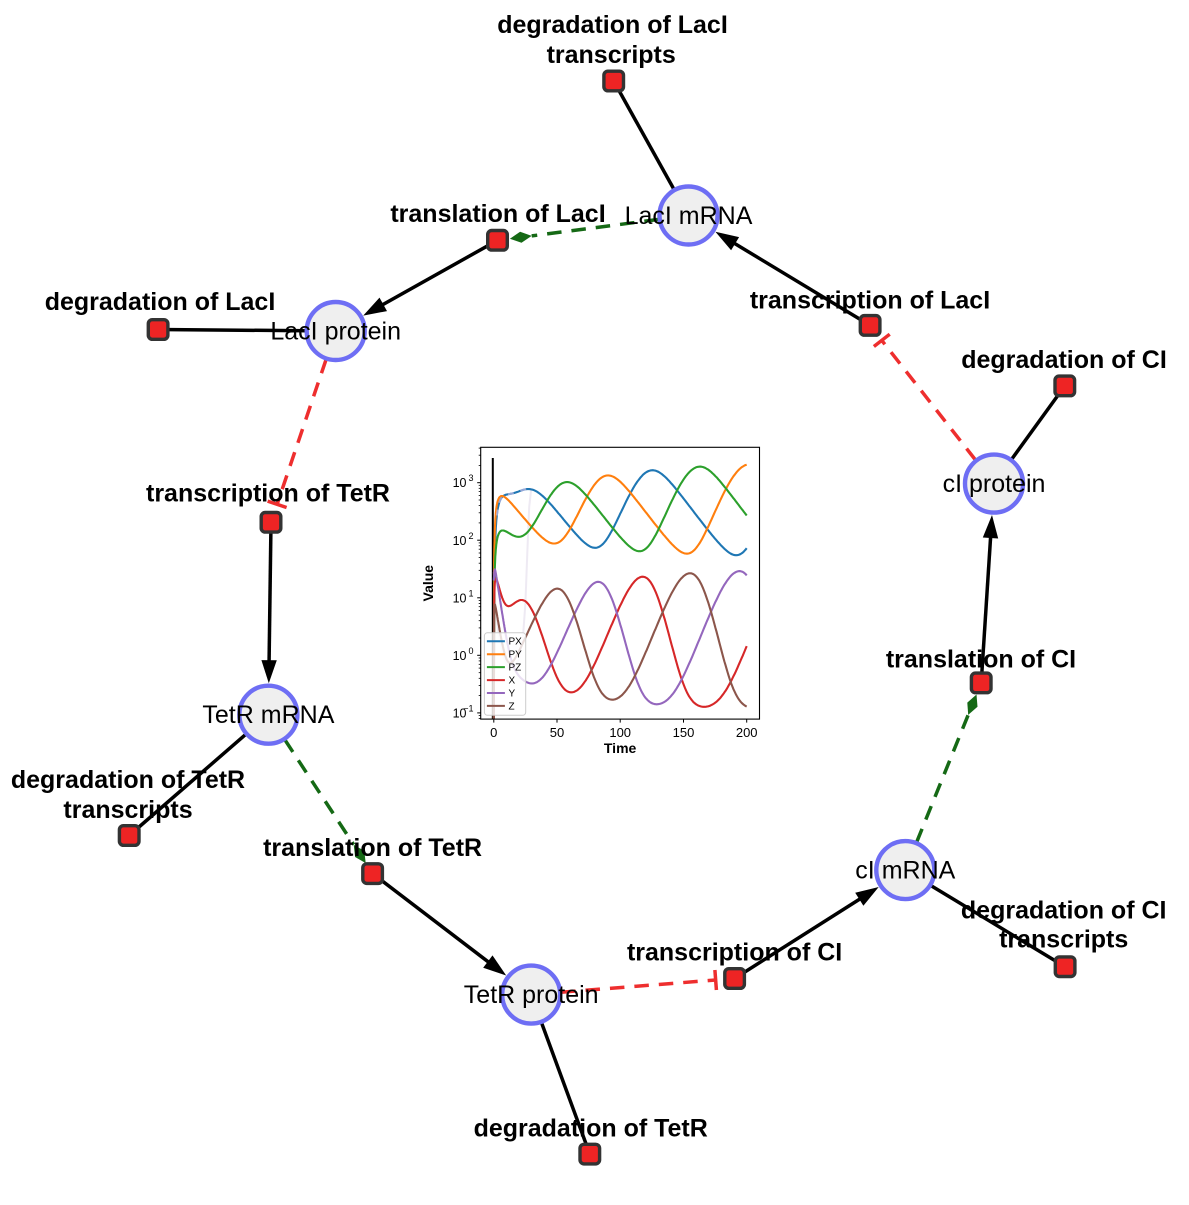 The height and width of the screenshot is (1205, 1189). I want to click on svg-text: 200, so click(747, 732).